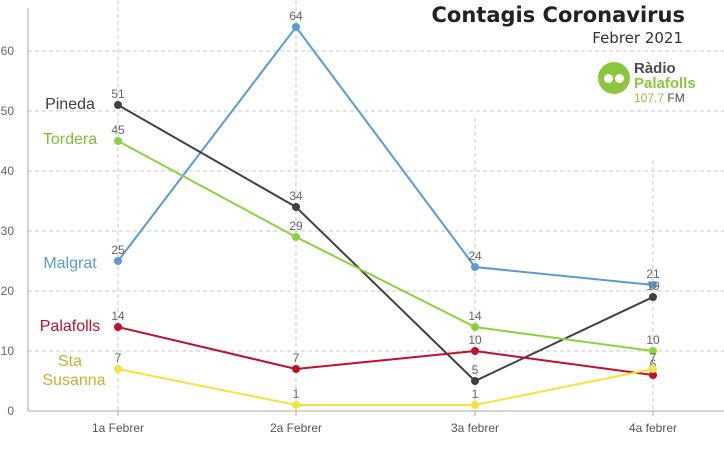  Describe the element at coordinates (475, 256) in the screenshot. I see `data-label: 24` at that location.